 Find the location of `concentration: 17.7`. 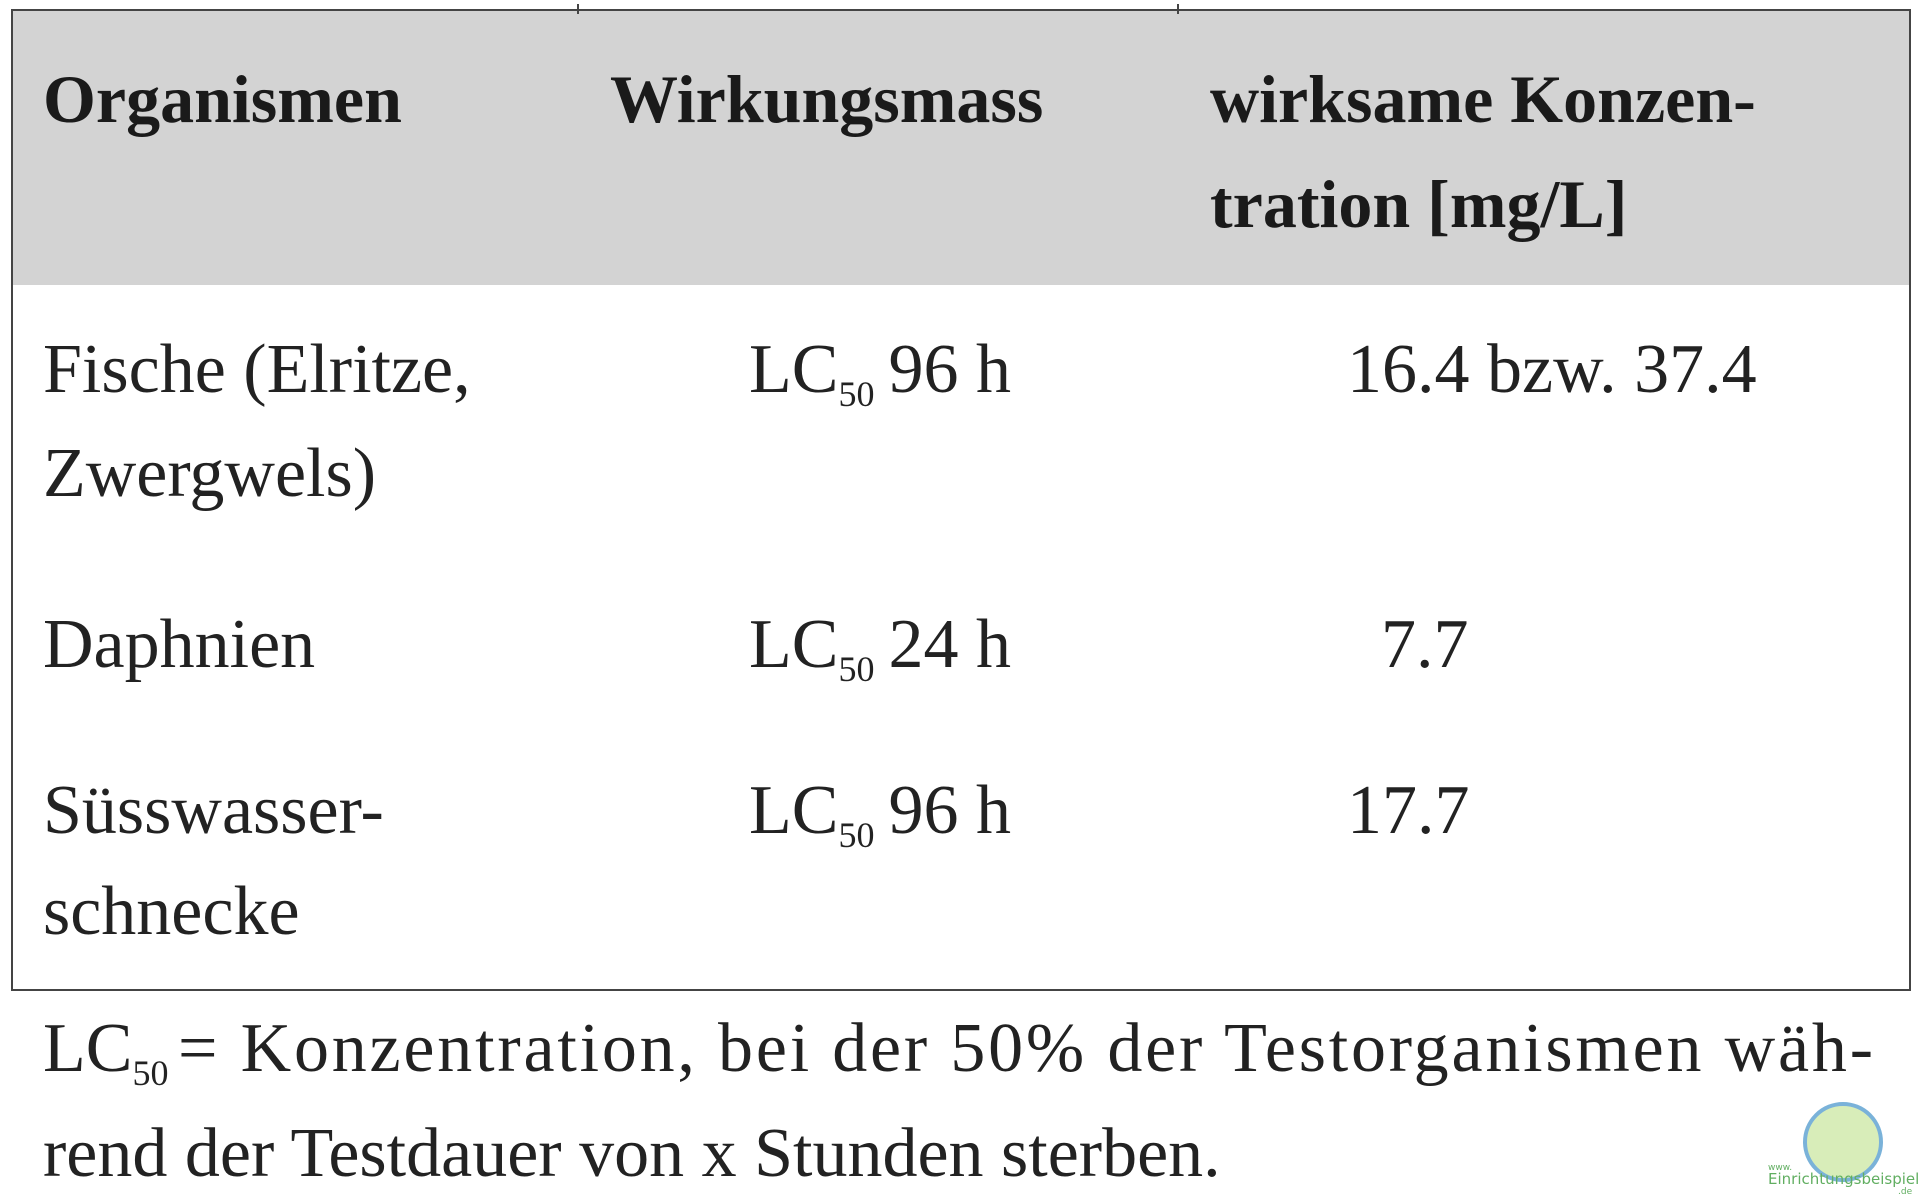

concentration: 17.7 is located at coordinates (1408, 810).